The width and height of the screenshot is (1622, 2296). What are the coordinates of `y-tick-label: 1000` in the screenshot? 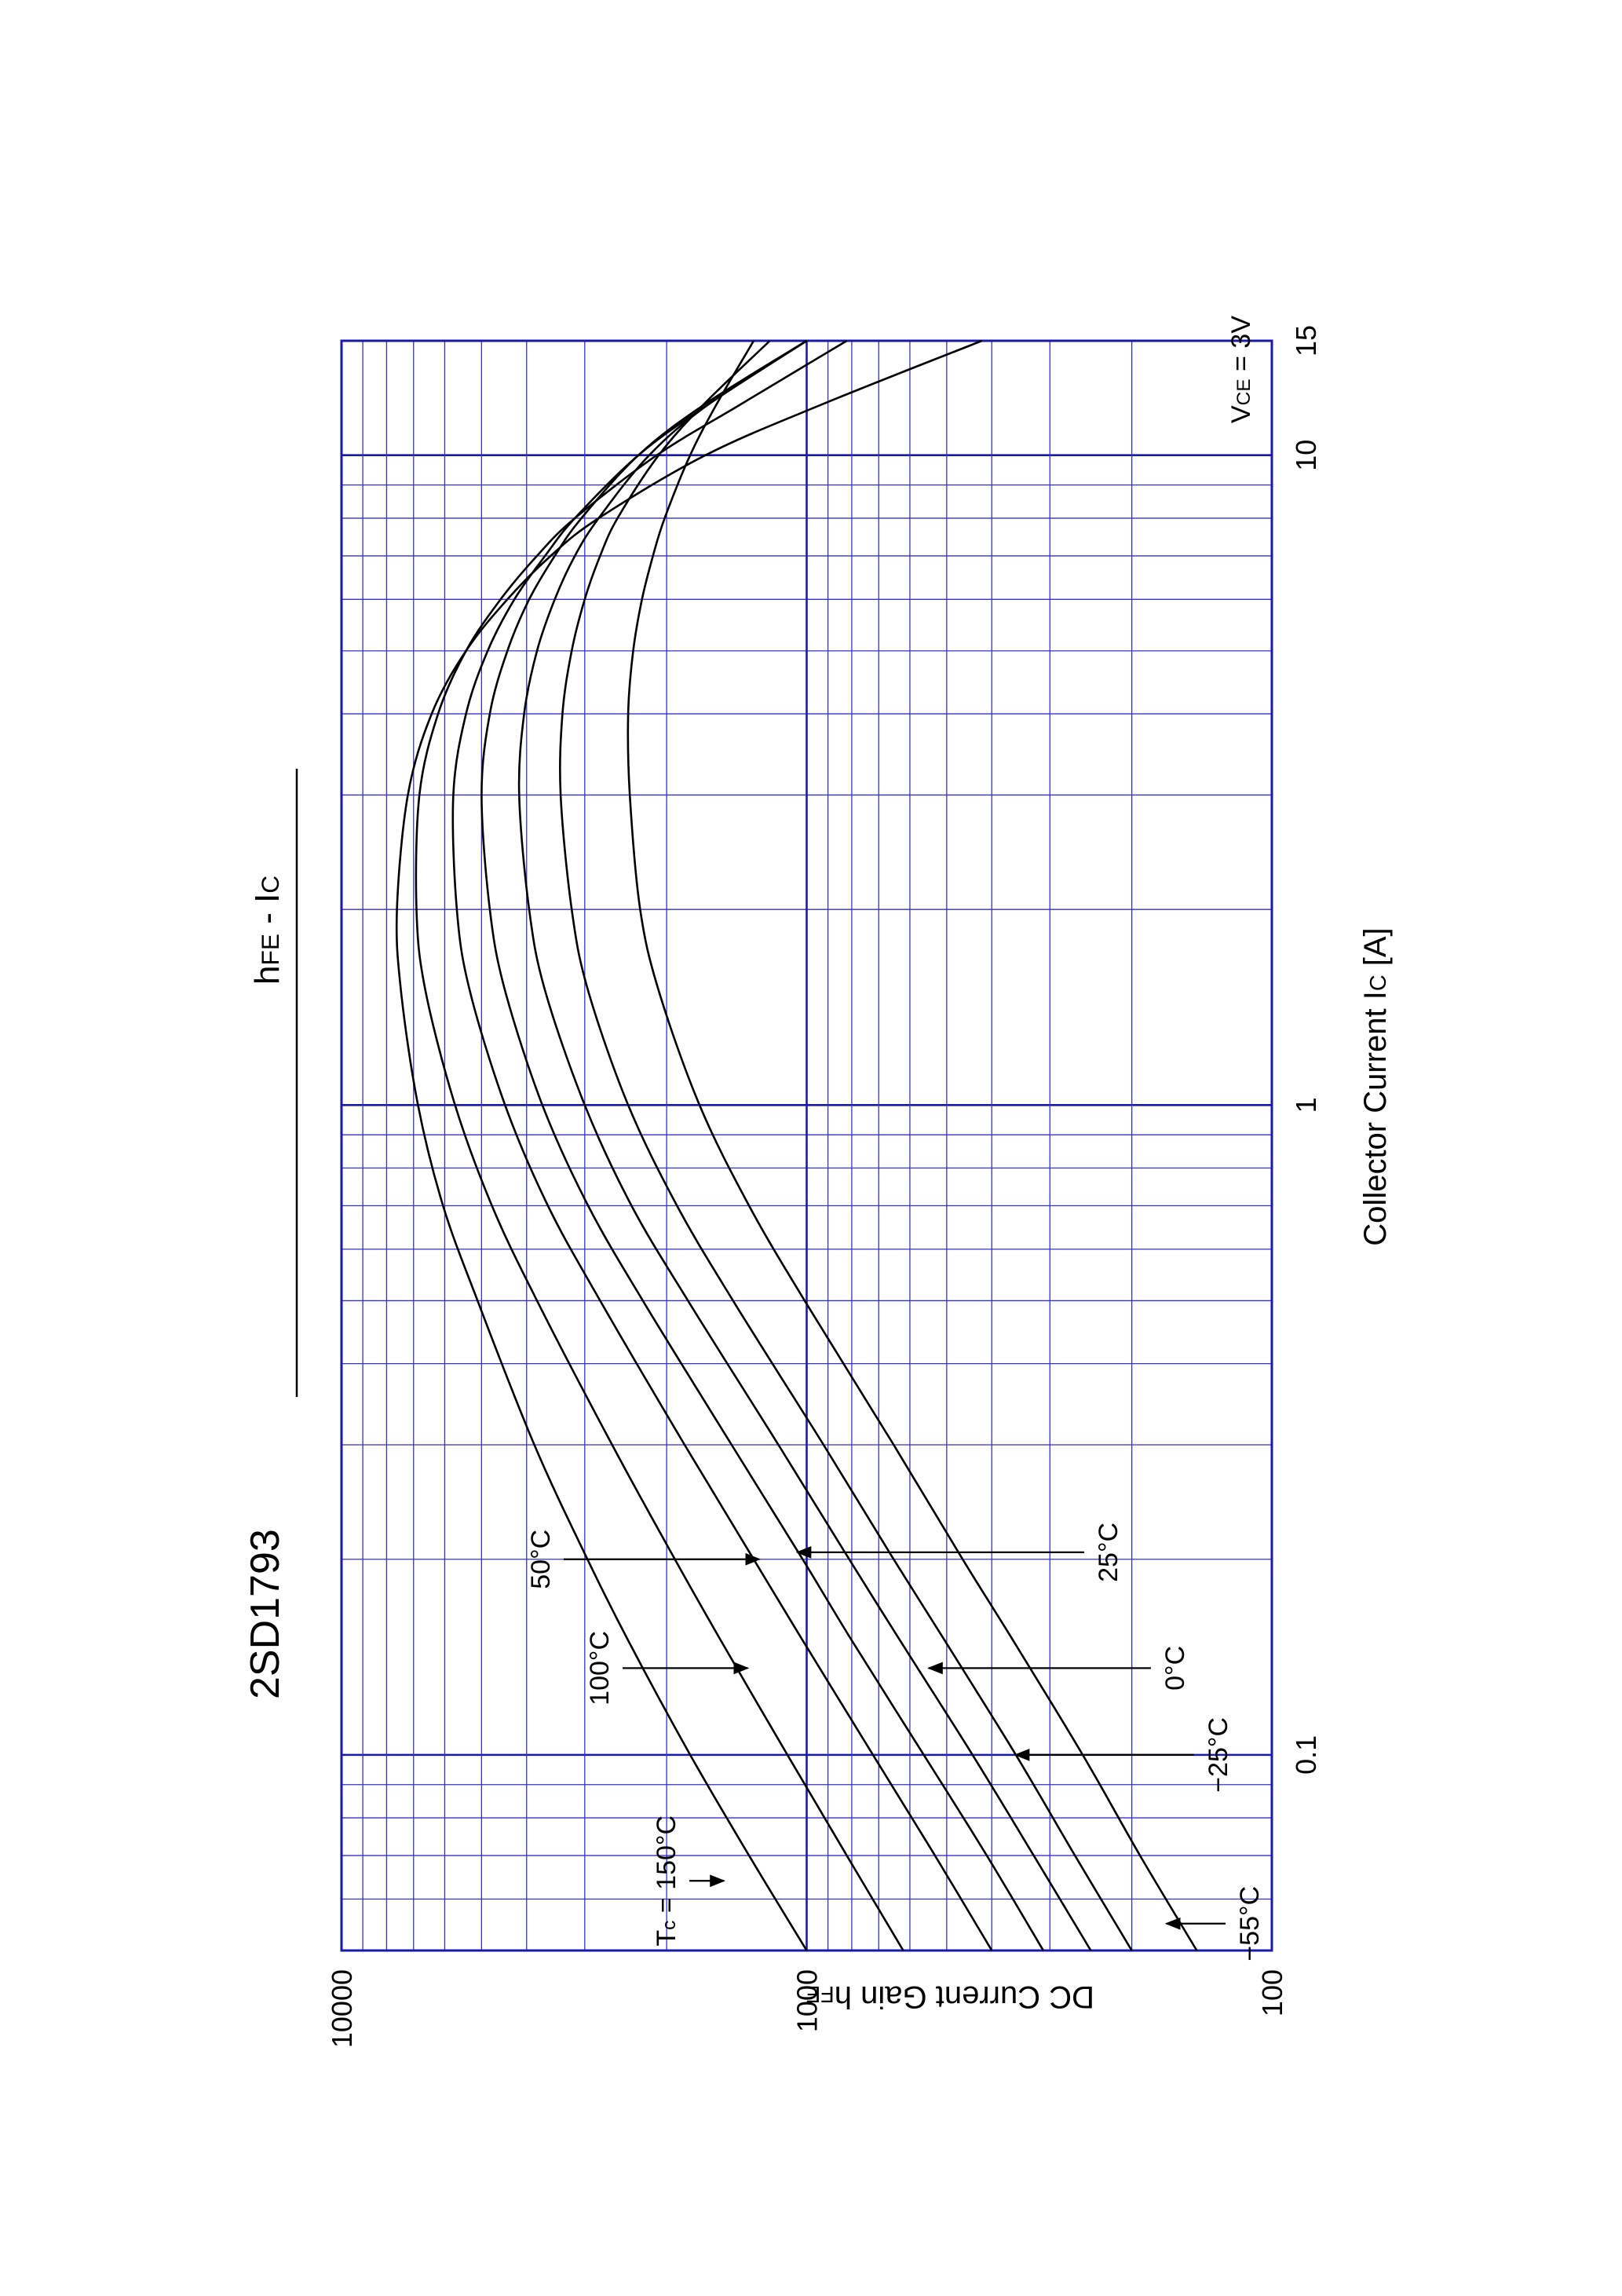 It's located at (807, 2000).